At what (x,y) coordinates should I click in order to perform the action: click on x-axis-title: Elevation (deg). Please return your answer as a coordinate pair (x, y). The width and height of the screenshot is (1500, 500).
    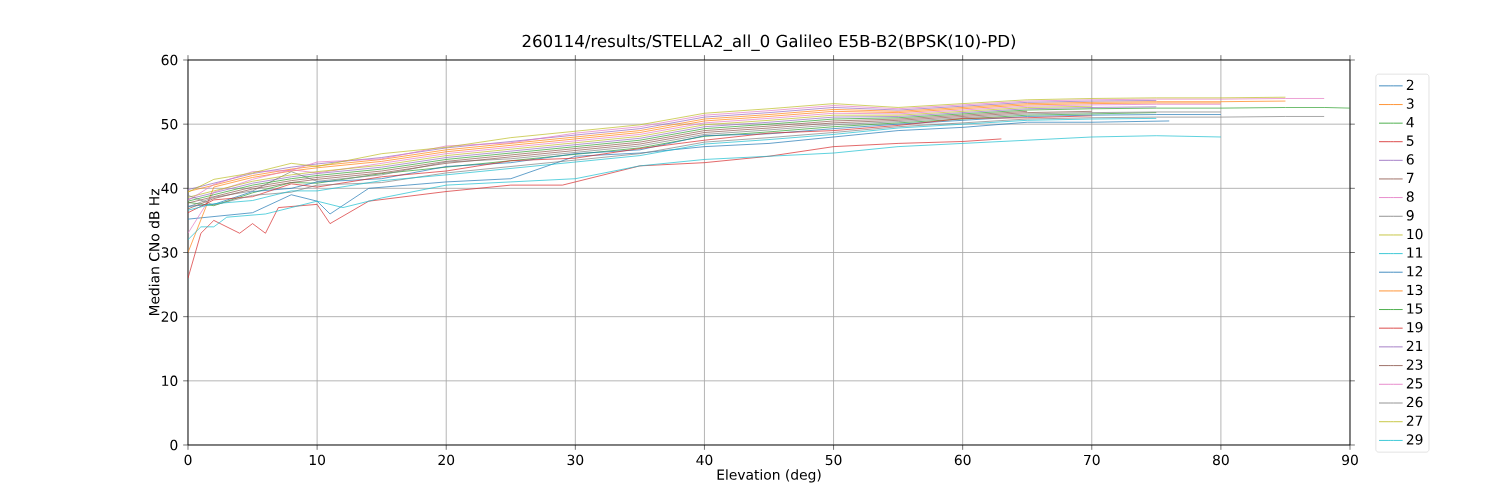
    Looking at the image, I should click on (769, 476).